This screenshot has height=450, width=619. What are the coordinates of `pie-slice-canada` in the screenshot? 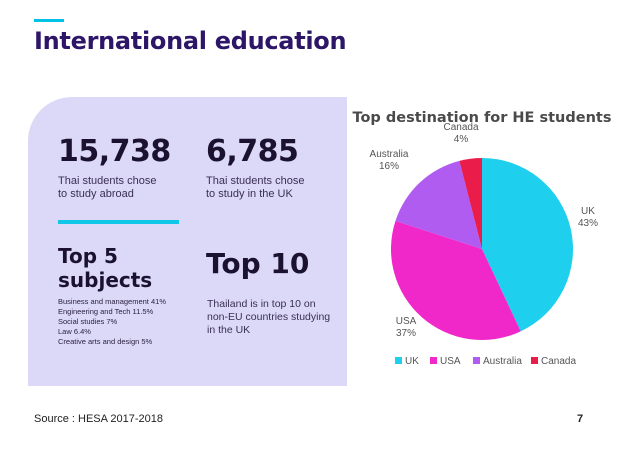 It's located at (470, 203).